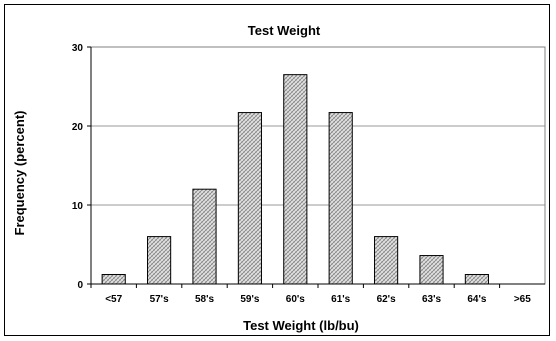  I want to click on y-ticks: 0 10 20 30, so click(81, 167).